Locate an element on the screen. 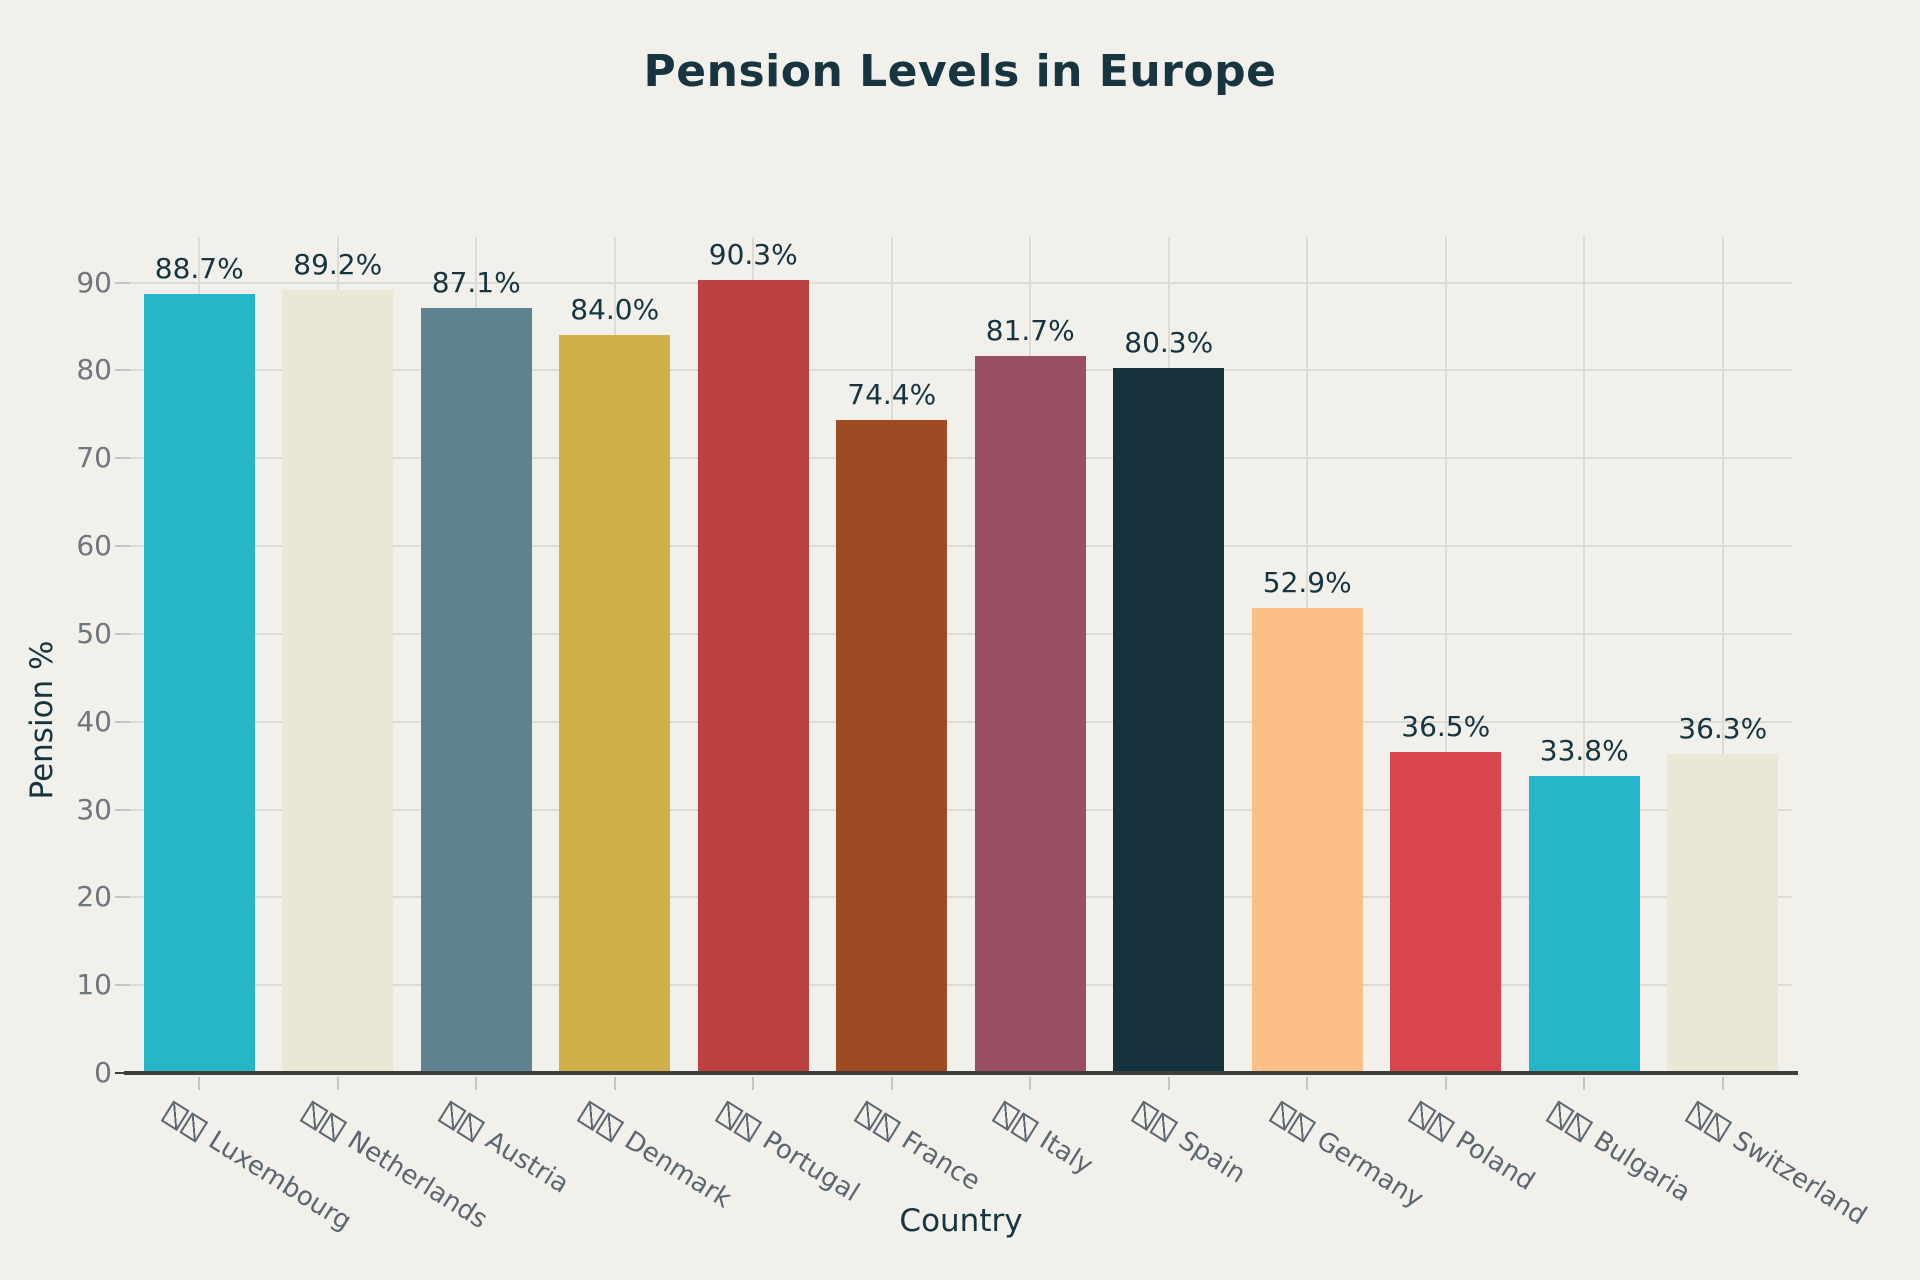 The image size is (1920, 1280). x-tick-label-france: France is located at coordinates (918, 1147).